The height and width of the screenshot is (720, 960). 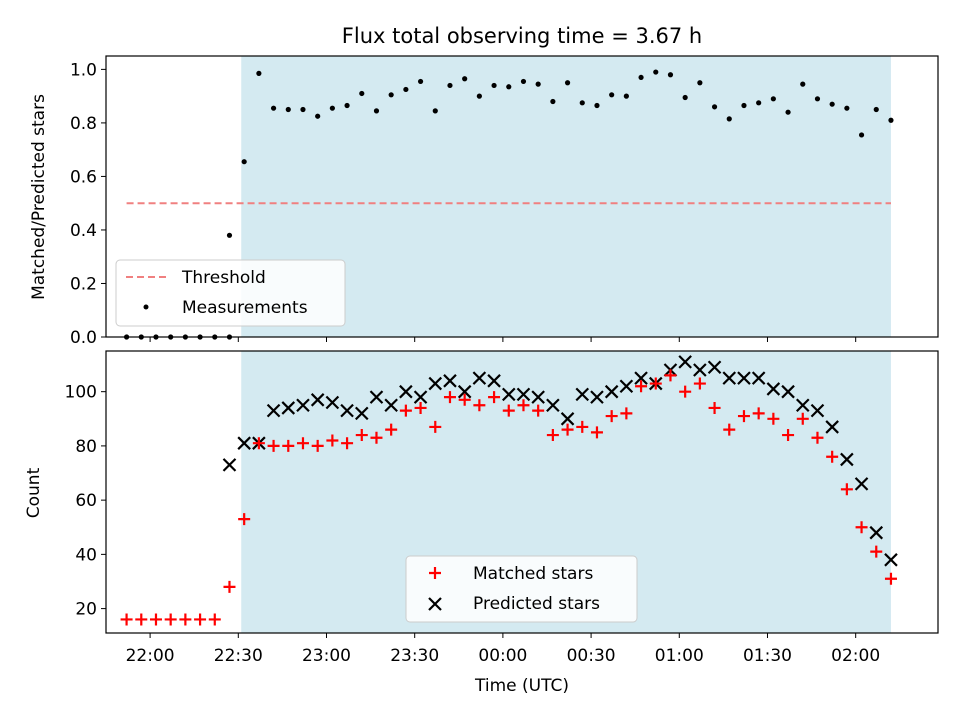 I want to click on bottom-y-axis-label: Count, so click(x=34, y=492).